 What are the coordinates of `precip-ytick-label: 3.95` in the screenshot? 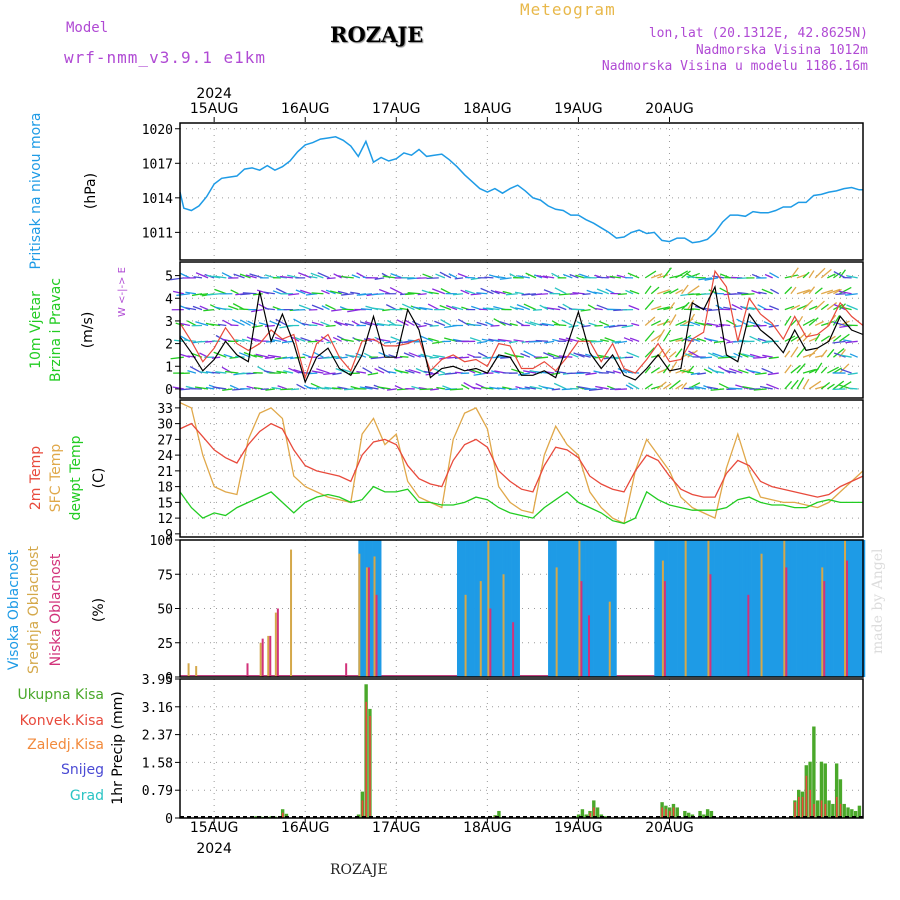 It's located at (157, 680).